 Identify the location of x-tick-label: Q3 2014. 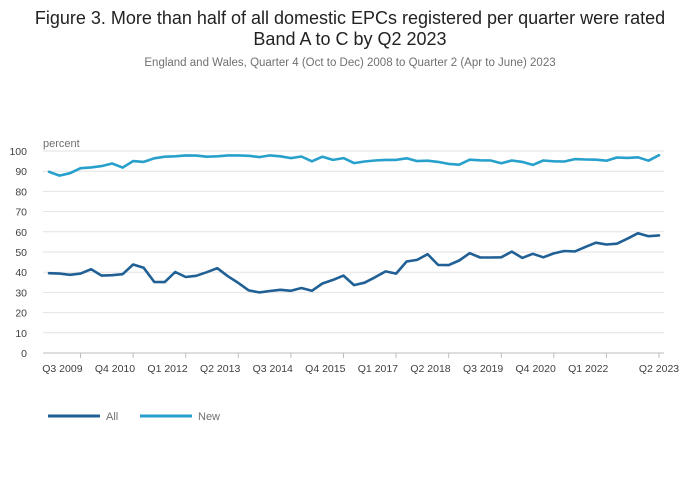
(273, 369).